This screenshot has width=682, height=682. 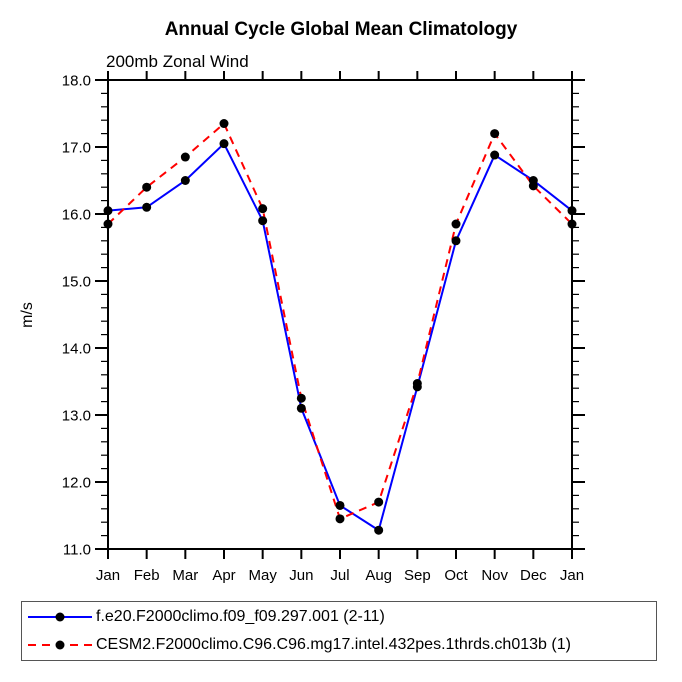 What do you see at coordinates (76, 349) in the screenshot?
I see `y-tick-label: 14.0` at bounding box center [76, 349].